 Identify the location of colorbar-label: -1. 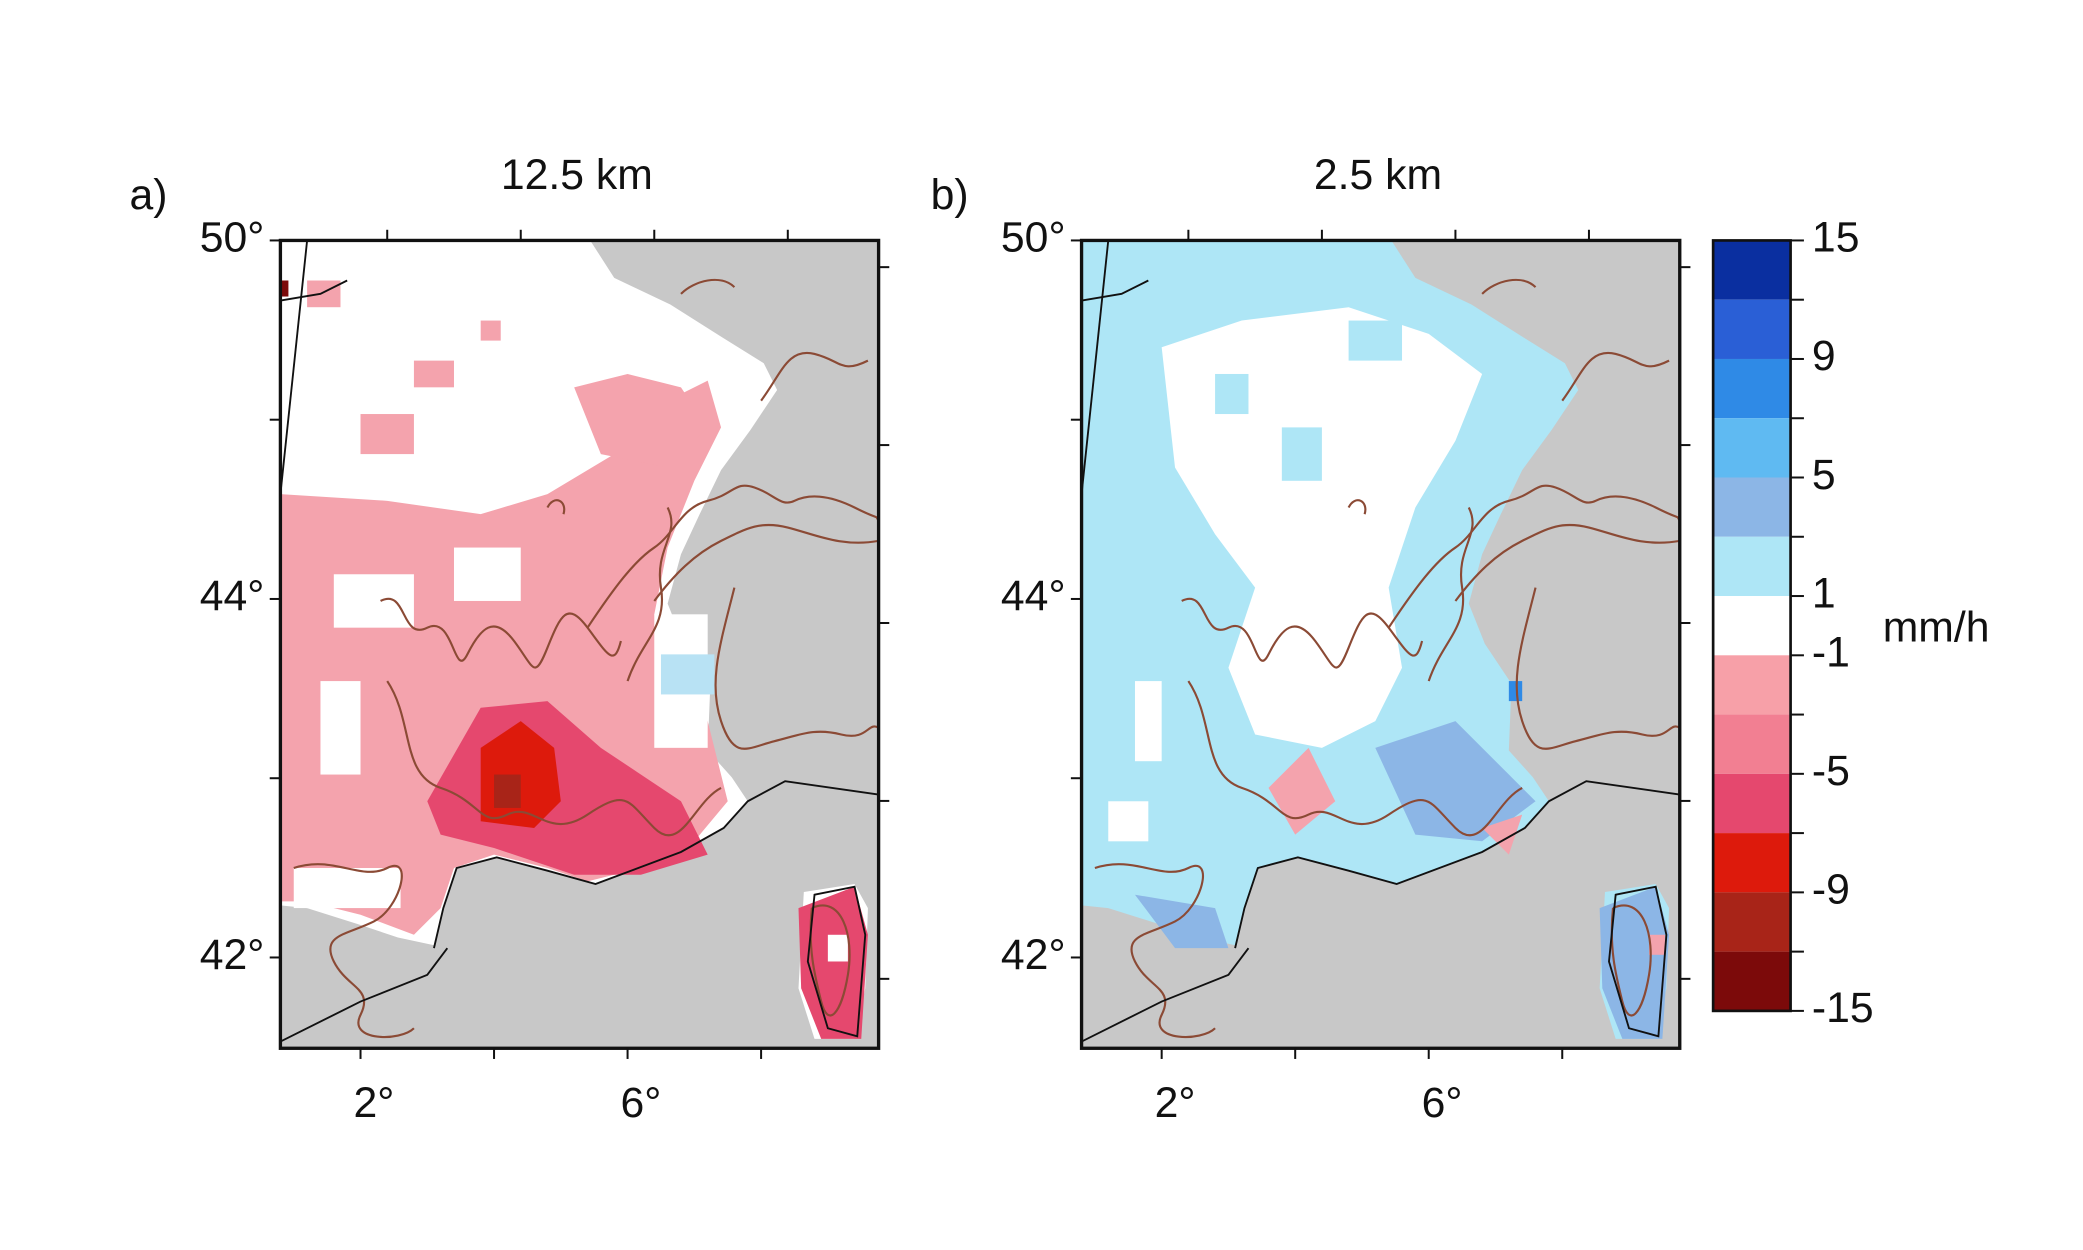
(1831, 653).